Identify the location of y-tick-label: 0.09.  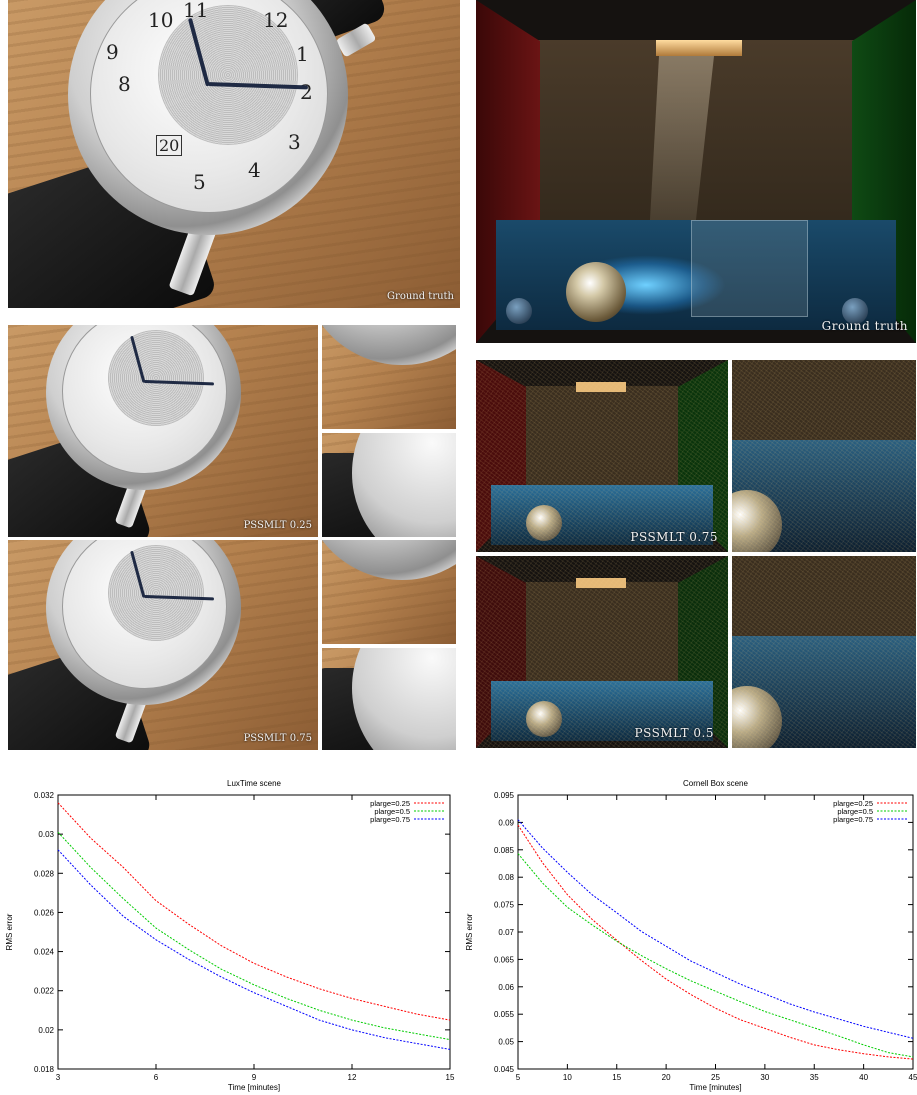
(506, 822).